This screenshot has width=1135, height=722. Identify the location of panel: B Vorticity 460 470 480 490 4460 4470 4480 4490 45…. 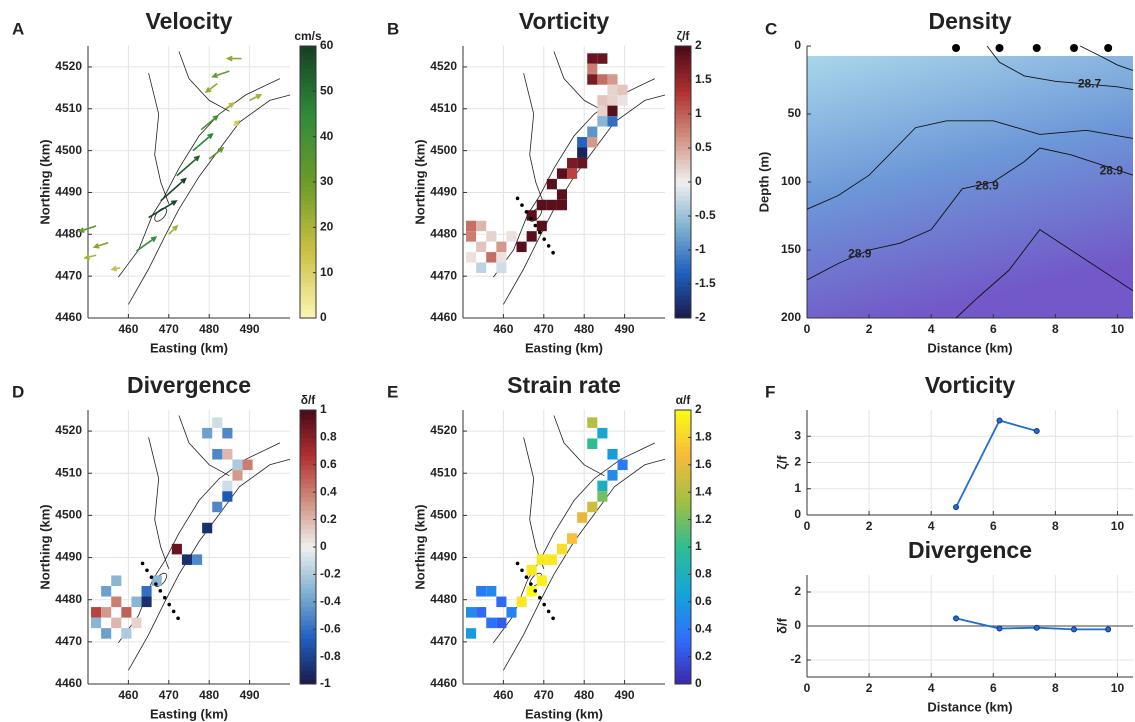
(551, 181).